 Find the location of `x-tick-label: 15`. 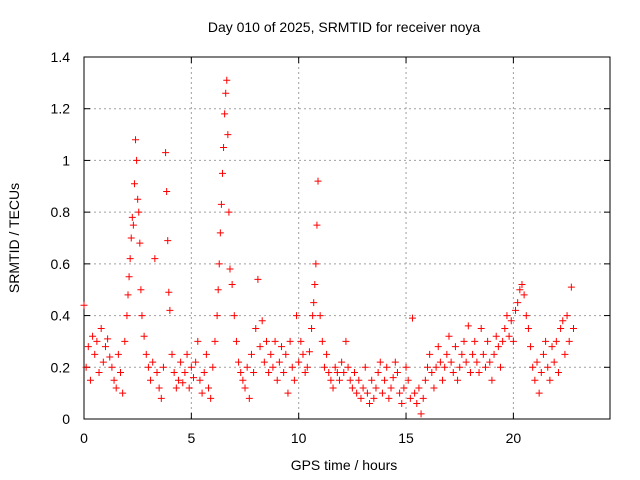

x-tick-label: 15 is located at coordinates (406, 438).